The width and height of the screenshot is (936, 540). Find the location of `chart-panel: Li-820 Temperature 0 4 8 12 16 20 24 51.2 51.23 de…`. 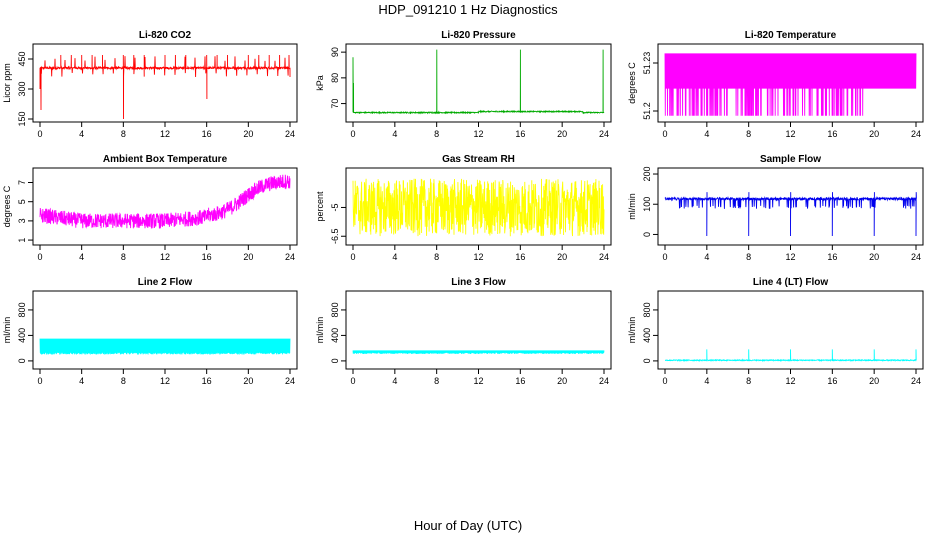

chart-panel: Li-820 Temperature 0 4 8 12 16 20 24 51.2 51.23 de… is located at coordinates (775, 84).